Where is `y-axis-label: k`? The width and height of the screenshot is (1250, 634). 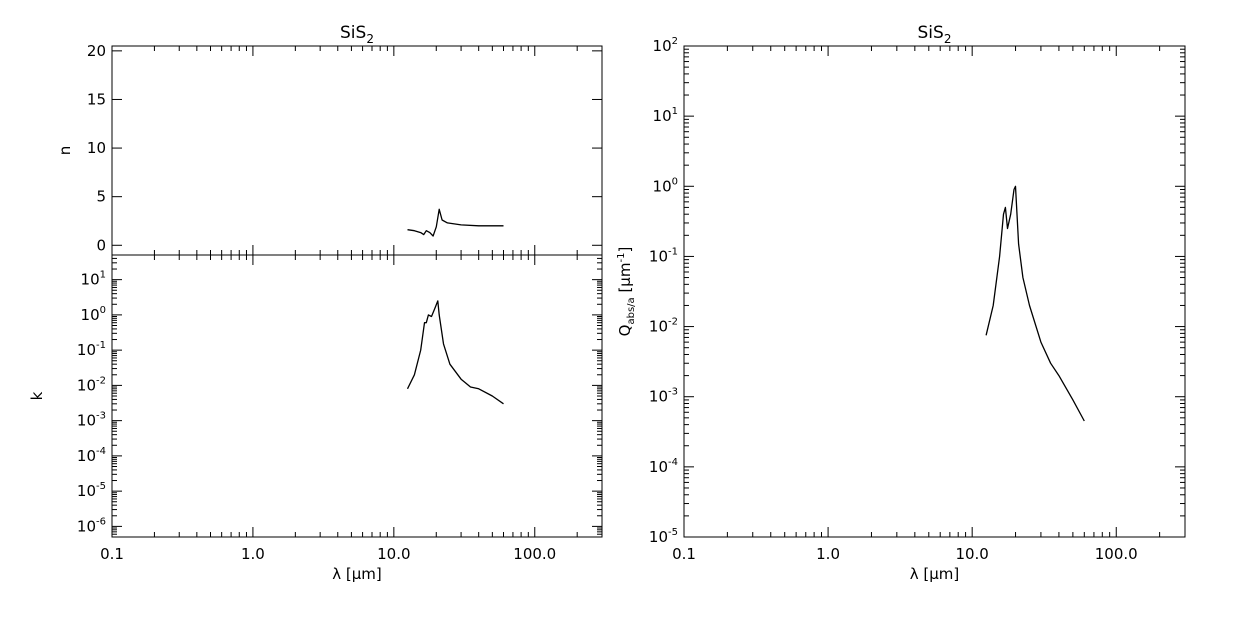 y-axis-label: k is located at coordinates (37, 395).